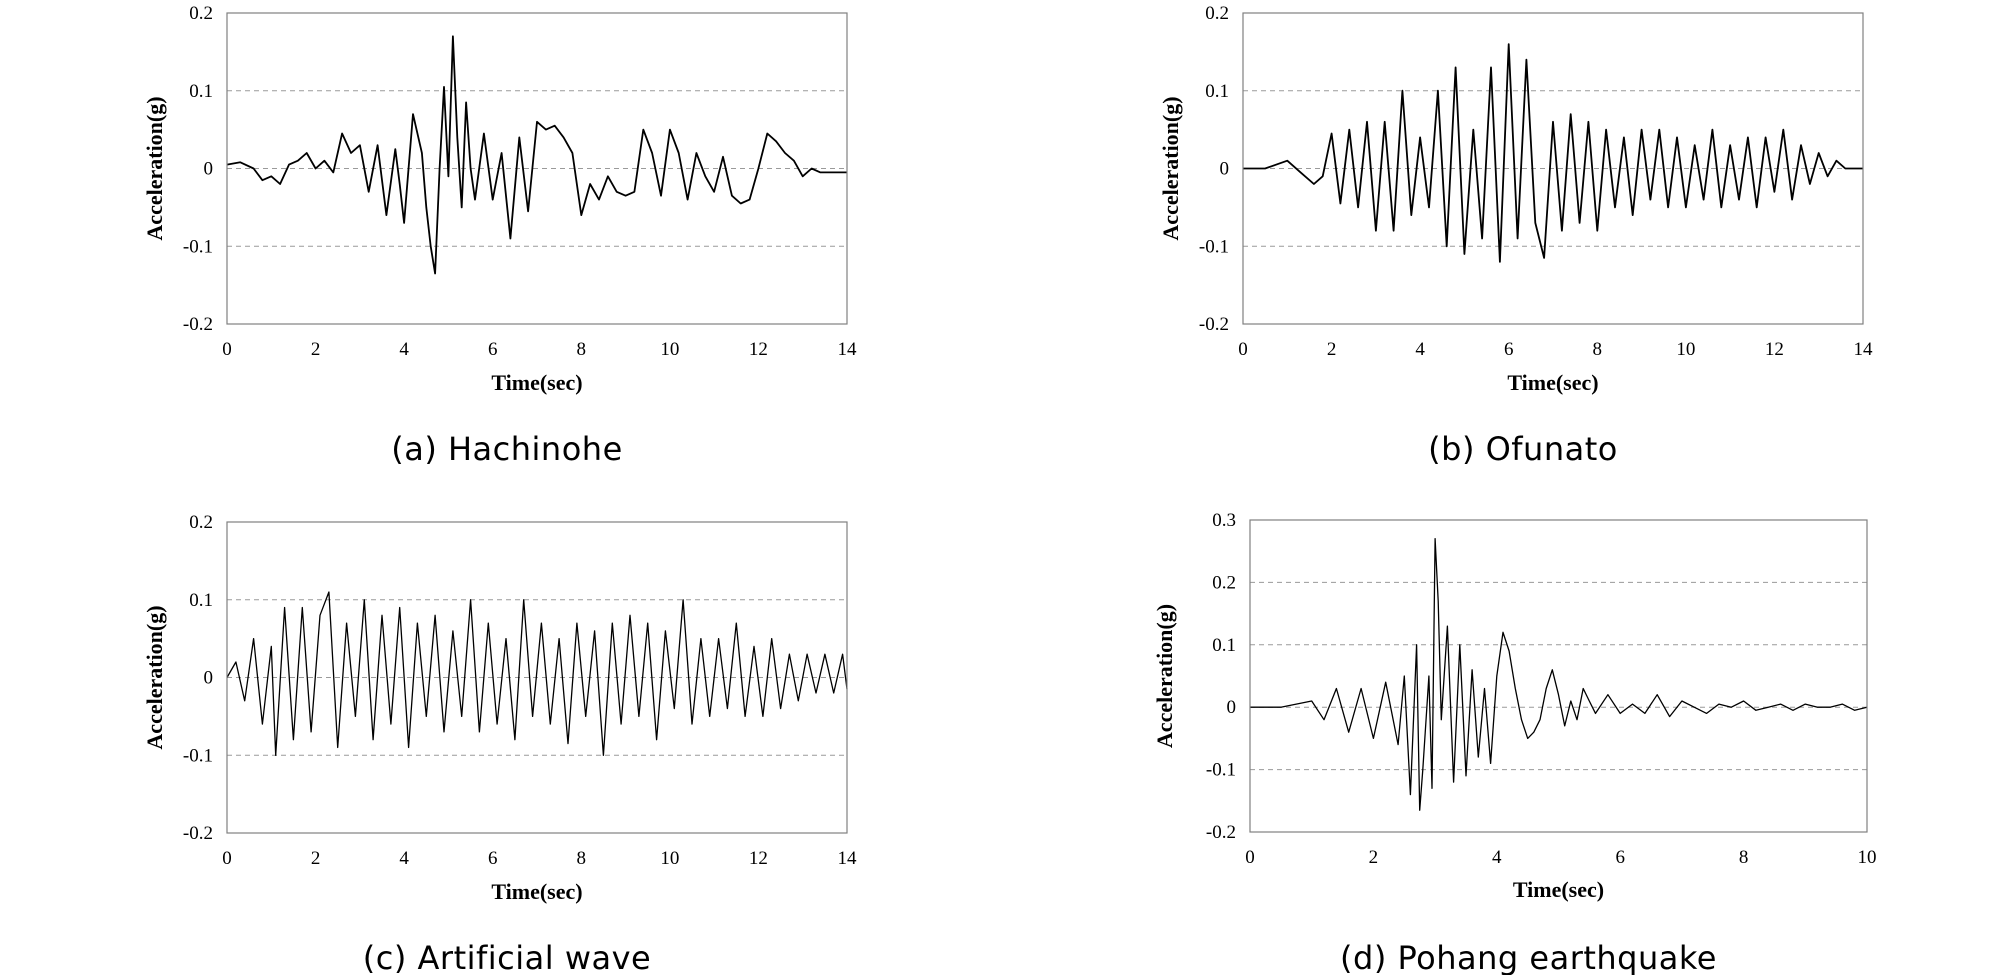 The width and height of the screenshot is (2008, 975). Describe the element at coordinates (1528, 957) in the screenshot. I see `chart-caption: (d) Pohang earthquake` at that location.